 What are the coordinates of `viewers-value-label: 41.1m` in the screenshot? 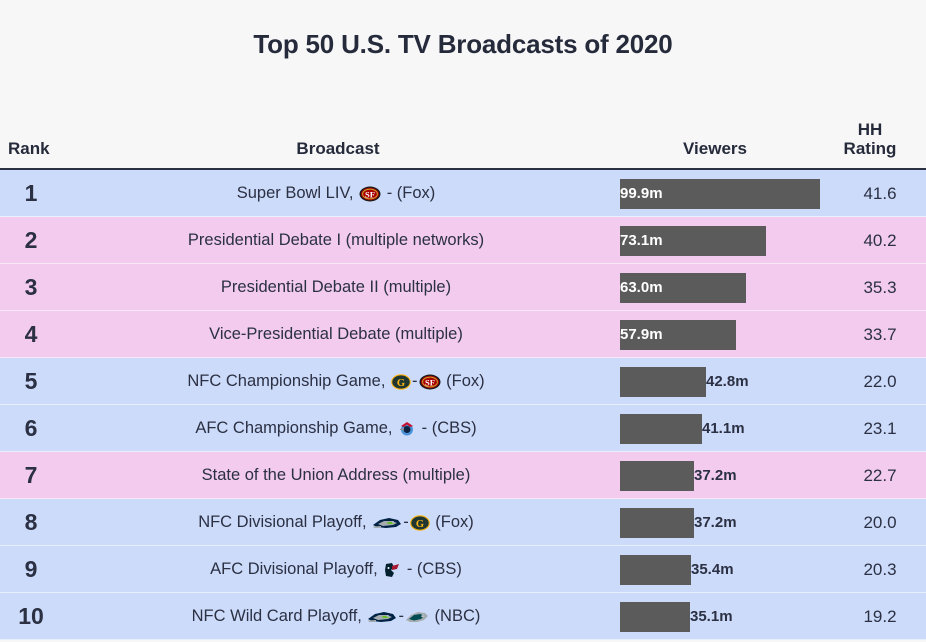 It's located at (723, 428).